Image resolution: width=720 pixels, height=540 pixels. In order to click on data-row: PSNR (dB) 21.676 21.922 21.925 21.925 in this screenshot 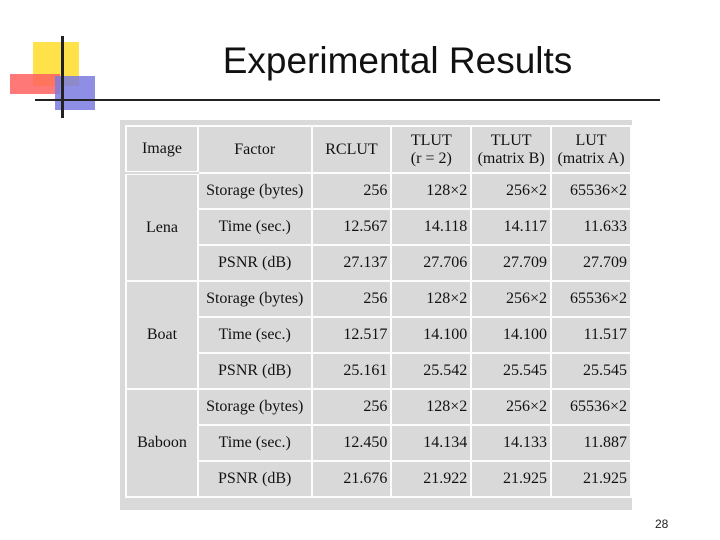, I will do `click(379, 479)`.